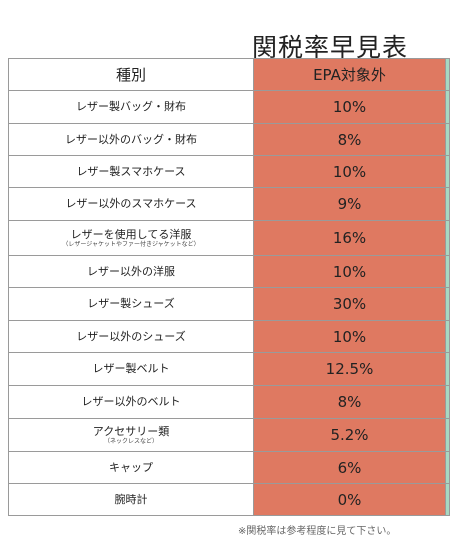 This screenshot has height=546, width=450. What do you see at coordinates (349, 467) in the screenshot?
I see `row-rate: 6%` at bounding box center [349, 467].